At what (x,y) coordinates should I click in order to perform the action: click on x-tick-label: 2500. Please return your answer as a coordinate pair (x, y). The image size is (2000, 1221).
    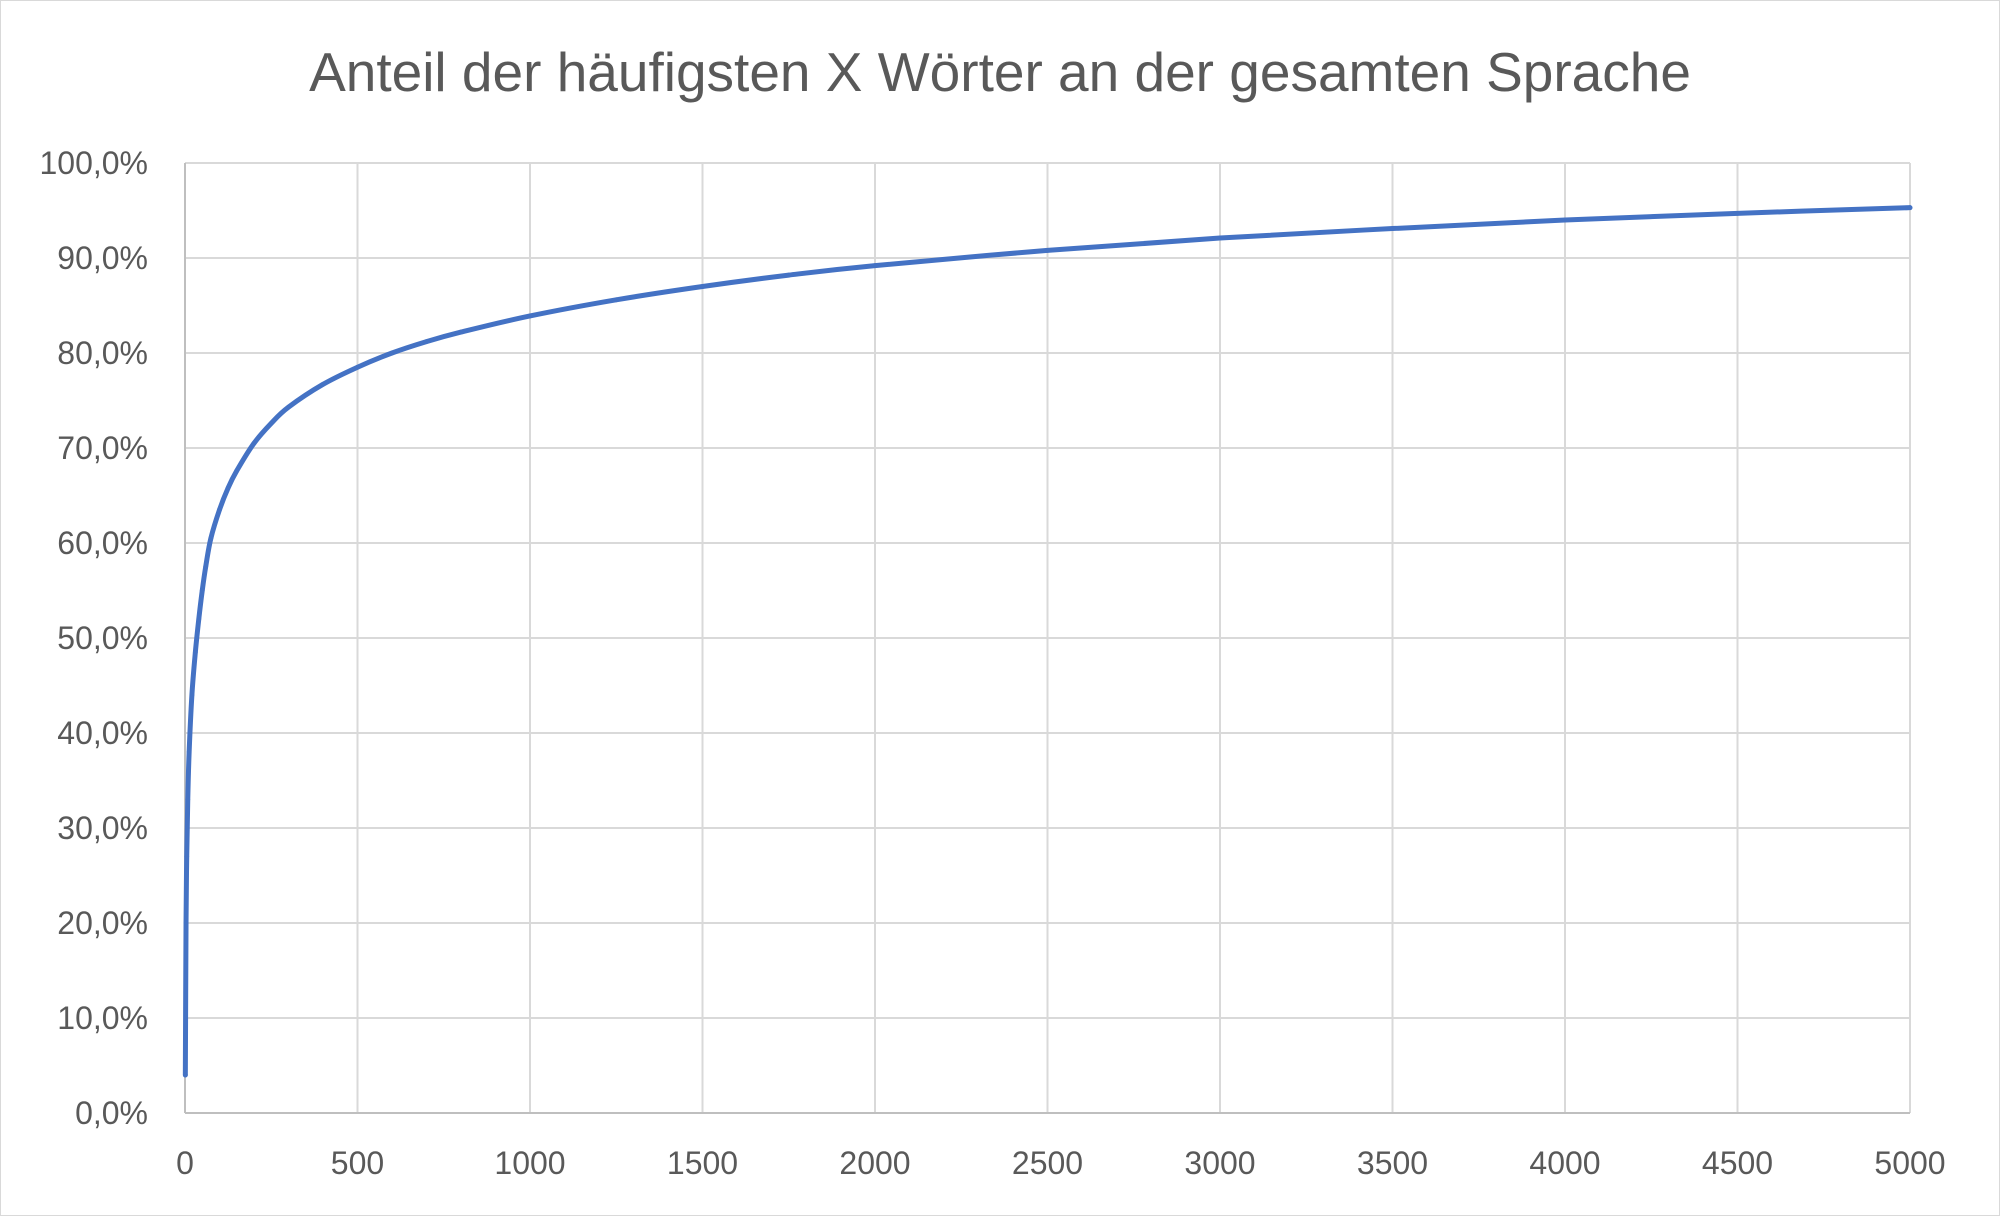
    Looking at the image, I should click on (1047, 1163).